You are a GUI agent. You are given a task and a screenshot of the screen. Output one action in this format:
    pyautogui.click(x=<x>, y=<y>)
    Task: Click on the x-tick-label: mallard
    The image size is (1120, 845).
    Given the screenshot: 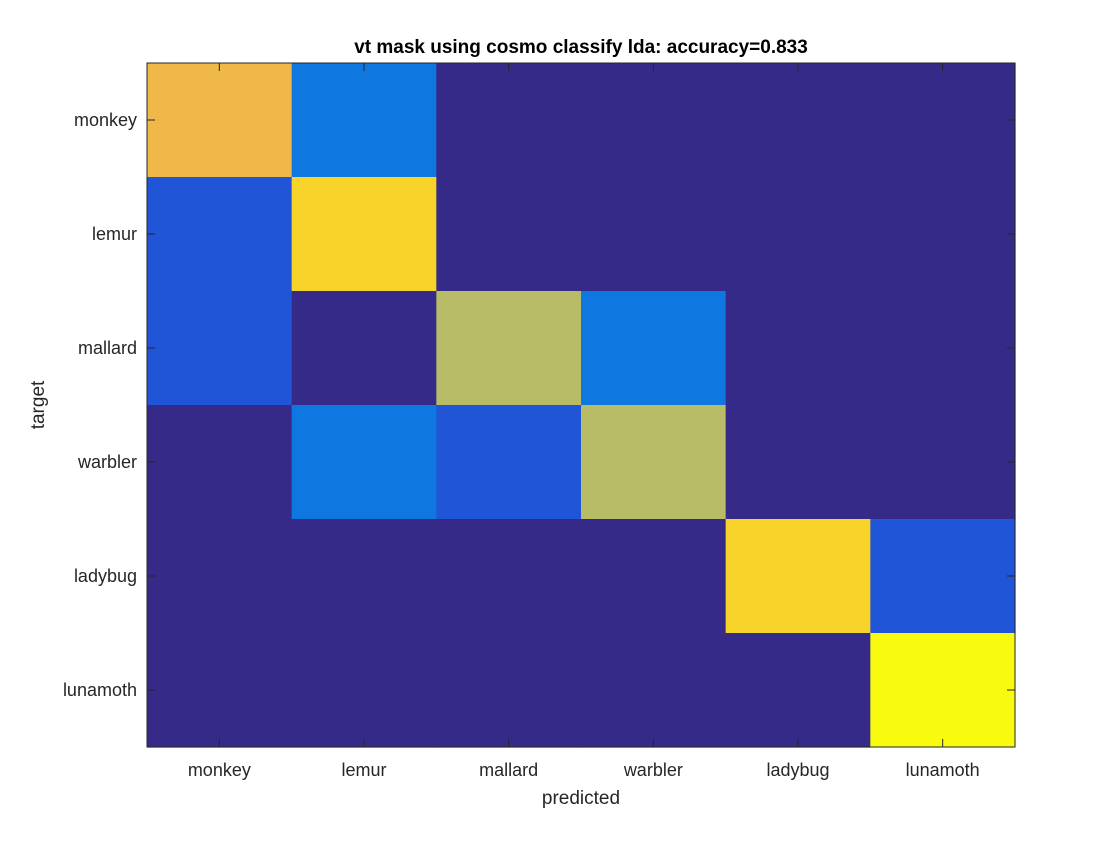 What is the action you would take?
    pyautogui.click(x=508, y=770)
    